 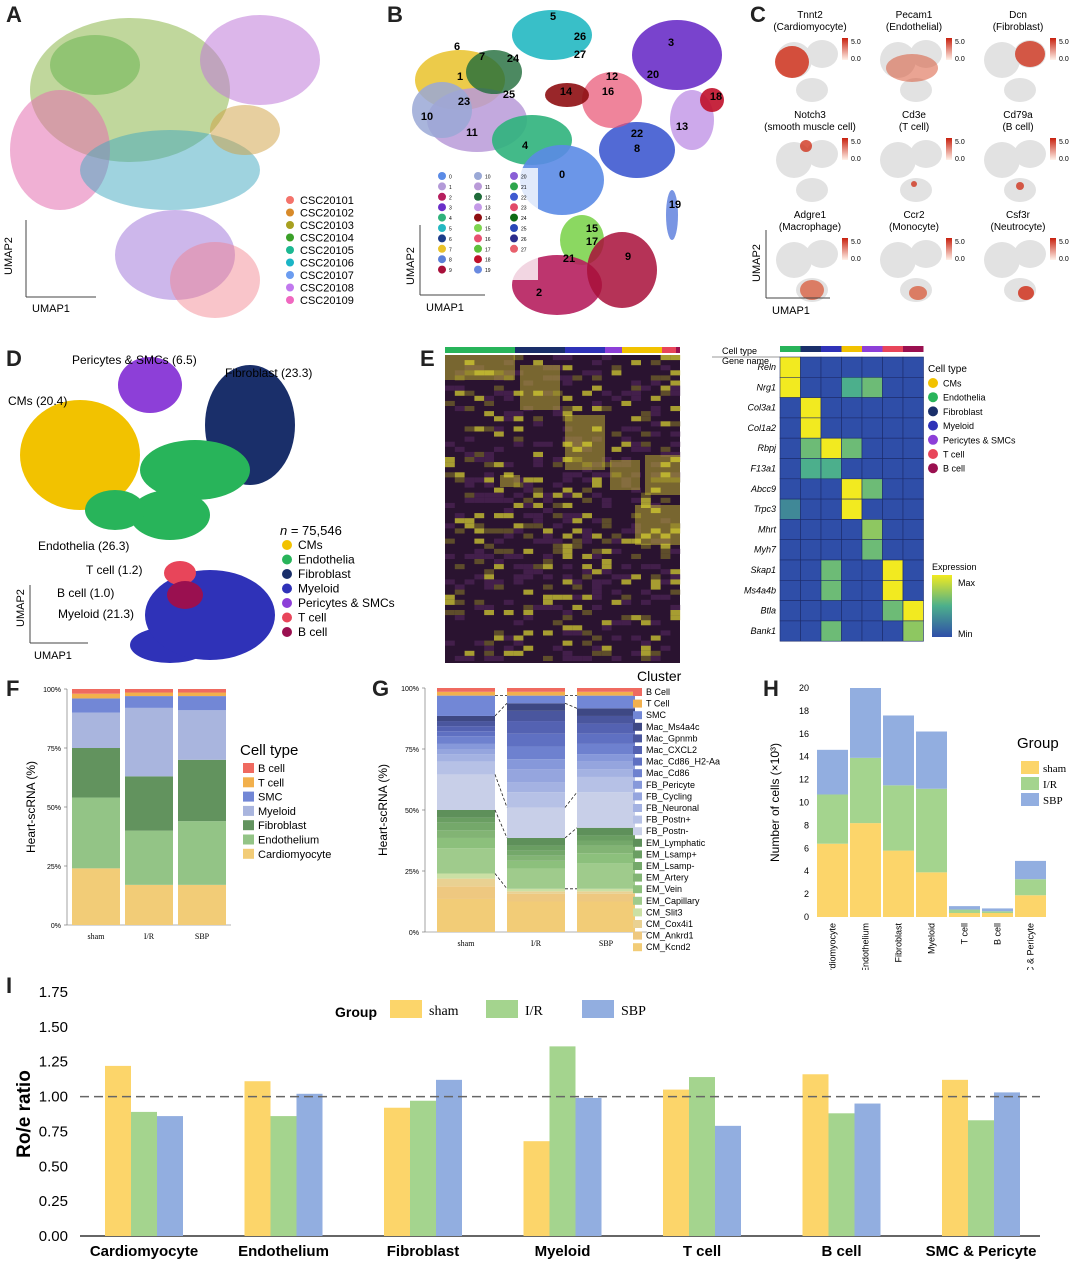 I want to click on label-myeloid: Myeloid (21.3), so click(x=96, y=614).